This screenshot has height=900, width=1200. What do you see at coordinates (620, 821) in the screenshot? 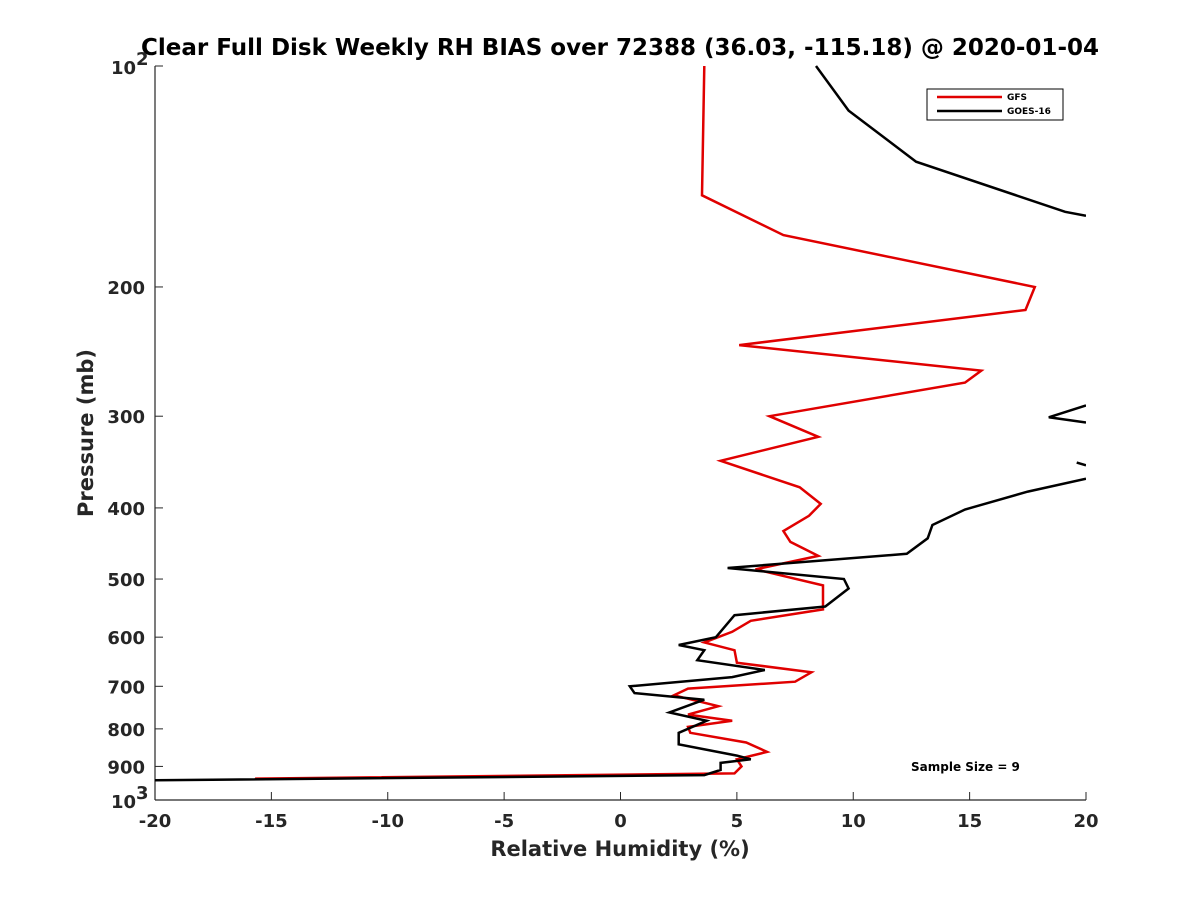
I see `x-tick-label: 0` at bounding box center [620, 821].